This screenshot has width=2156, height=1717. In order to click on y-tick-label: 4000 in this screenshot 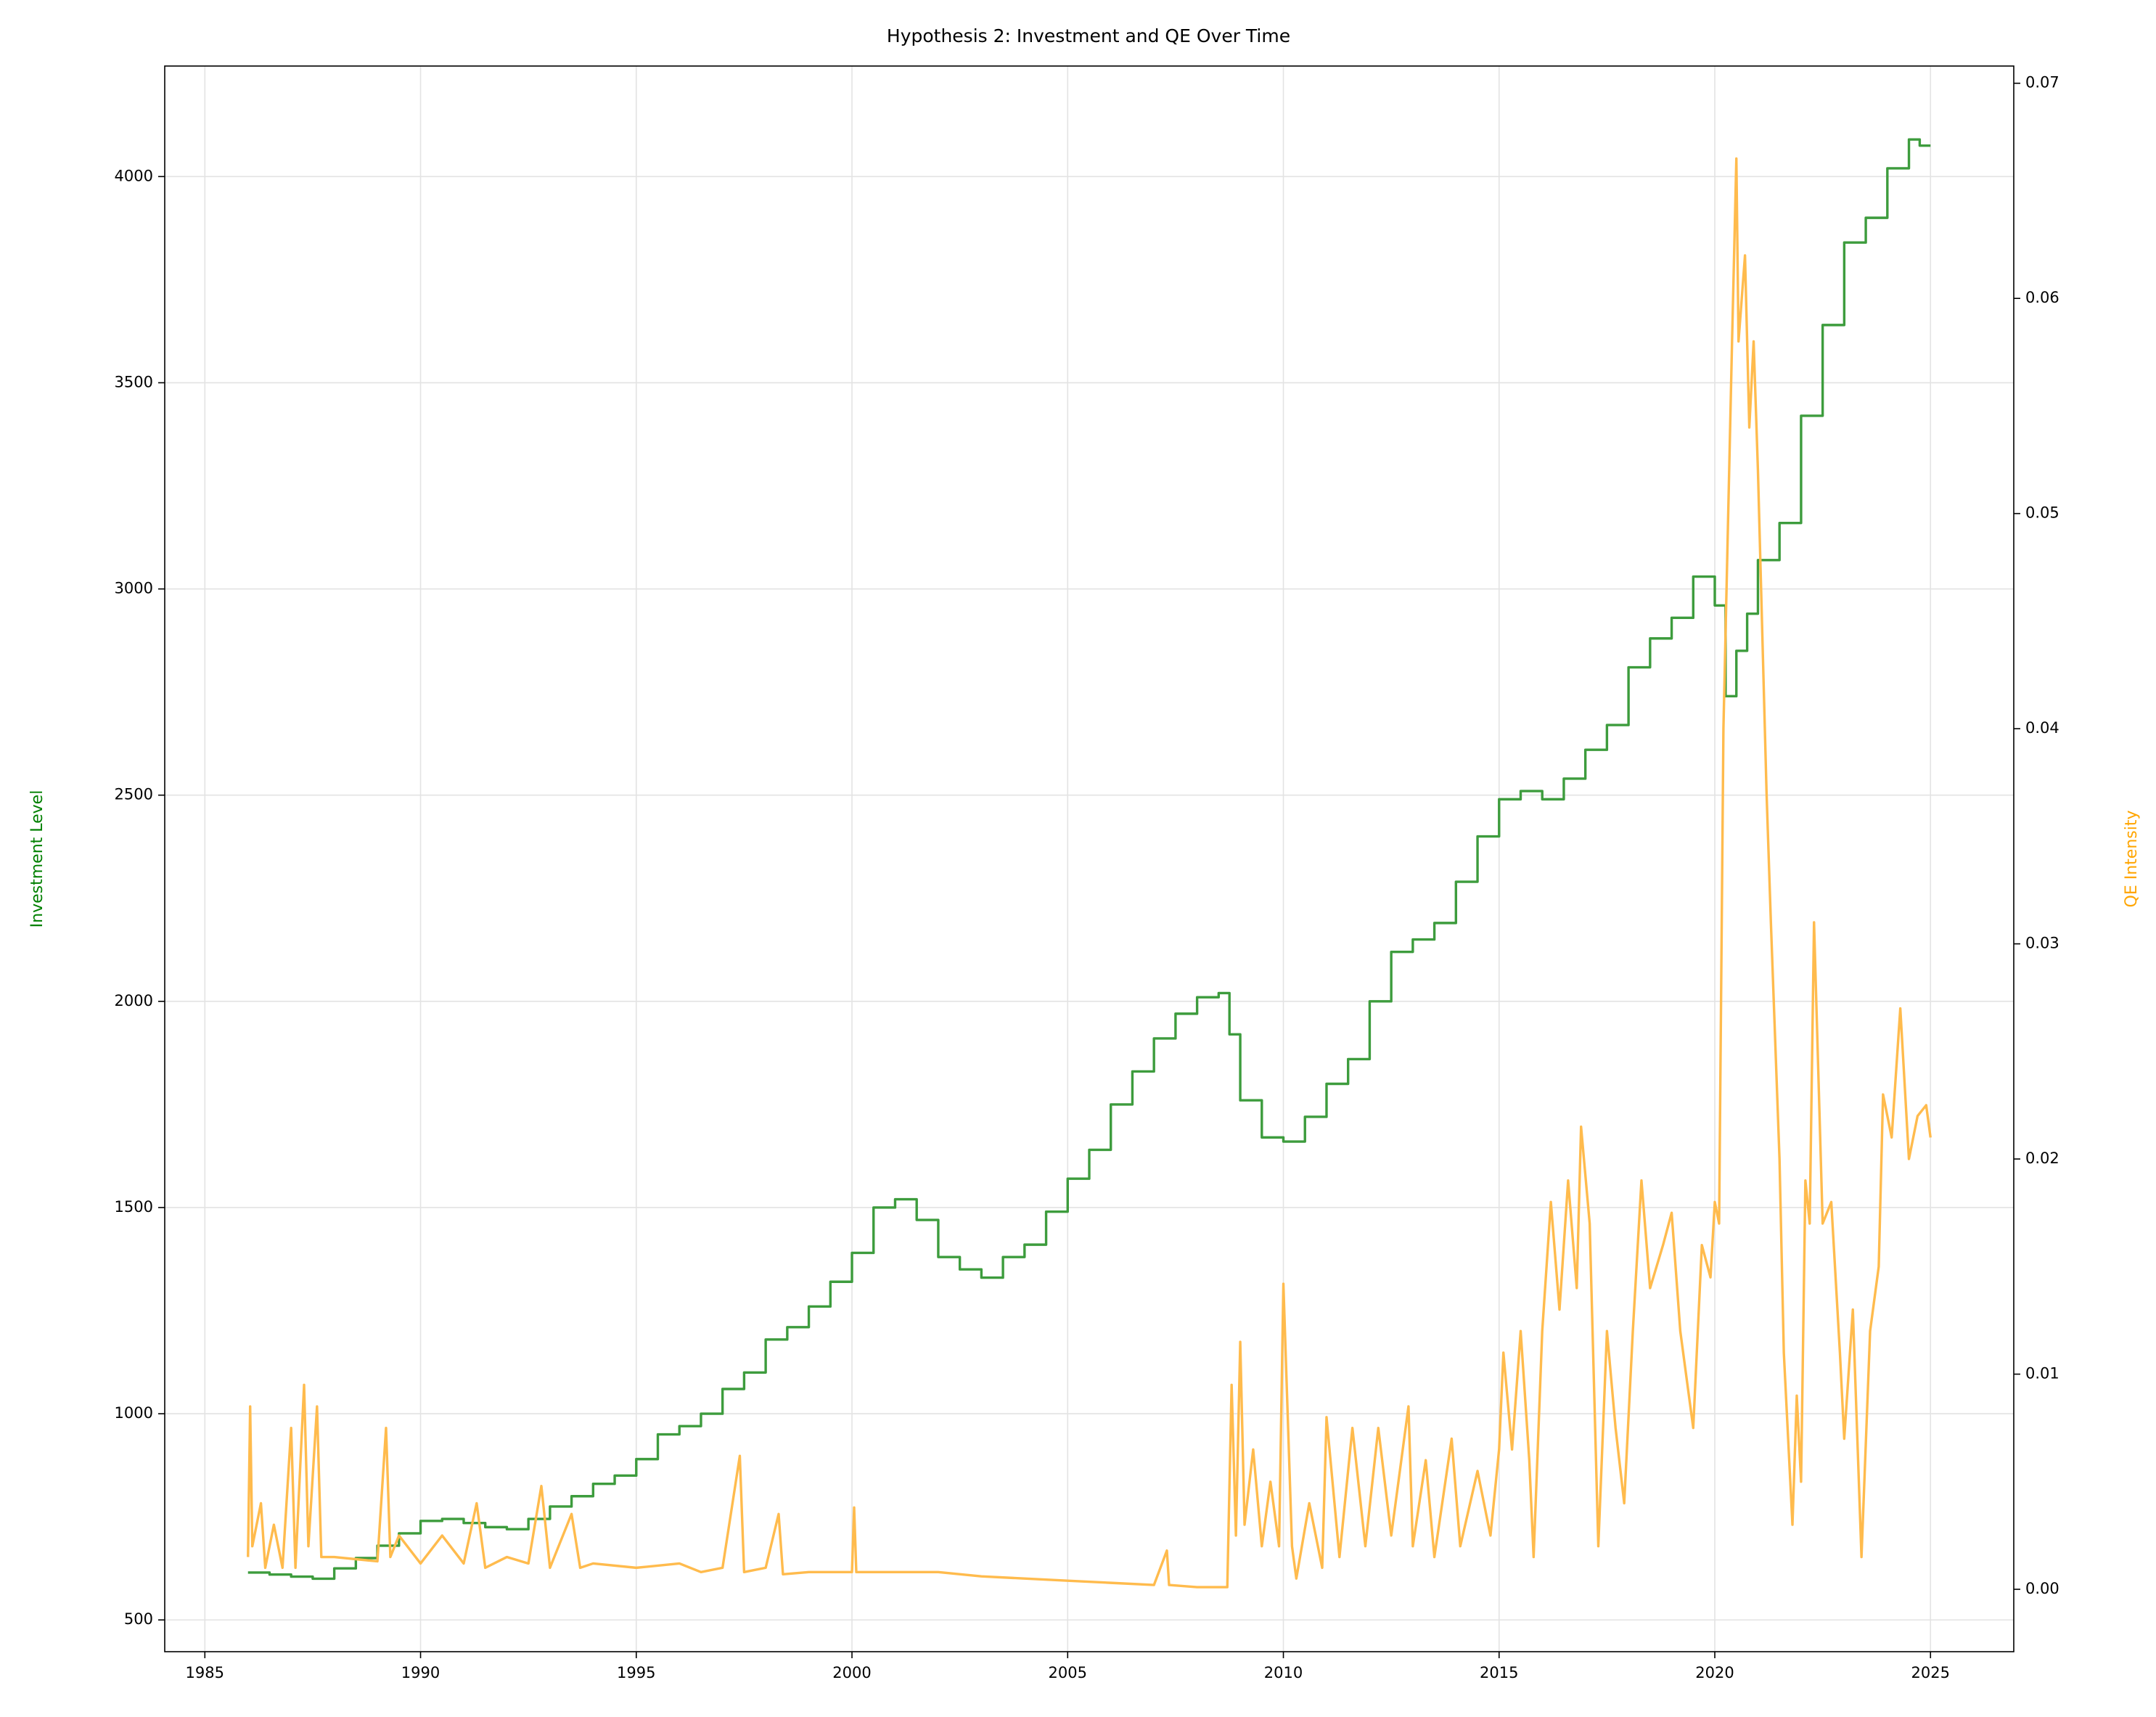, I will do `click(134, 176)`.